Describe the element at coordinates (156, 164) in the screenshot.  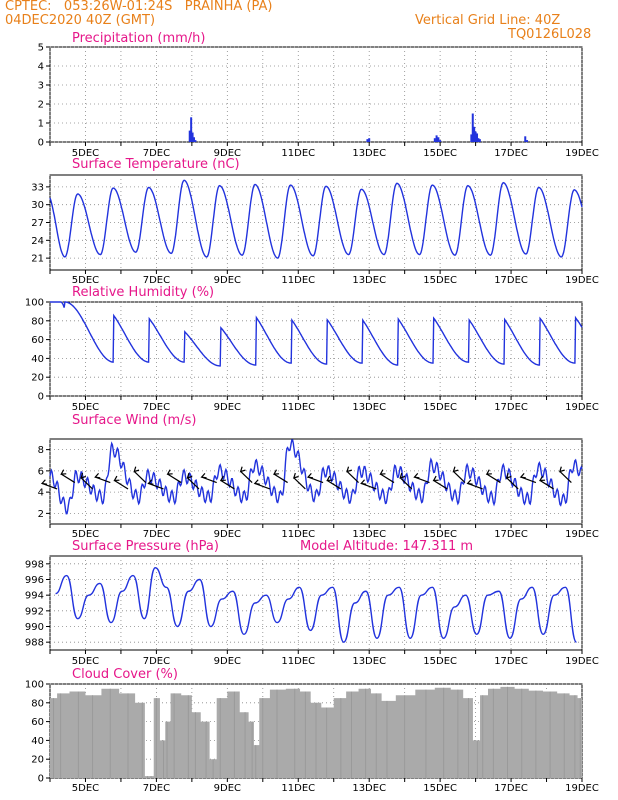
I see `panel-title: Surface Temperature (nC)` at that location.